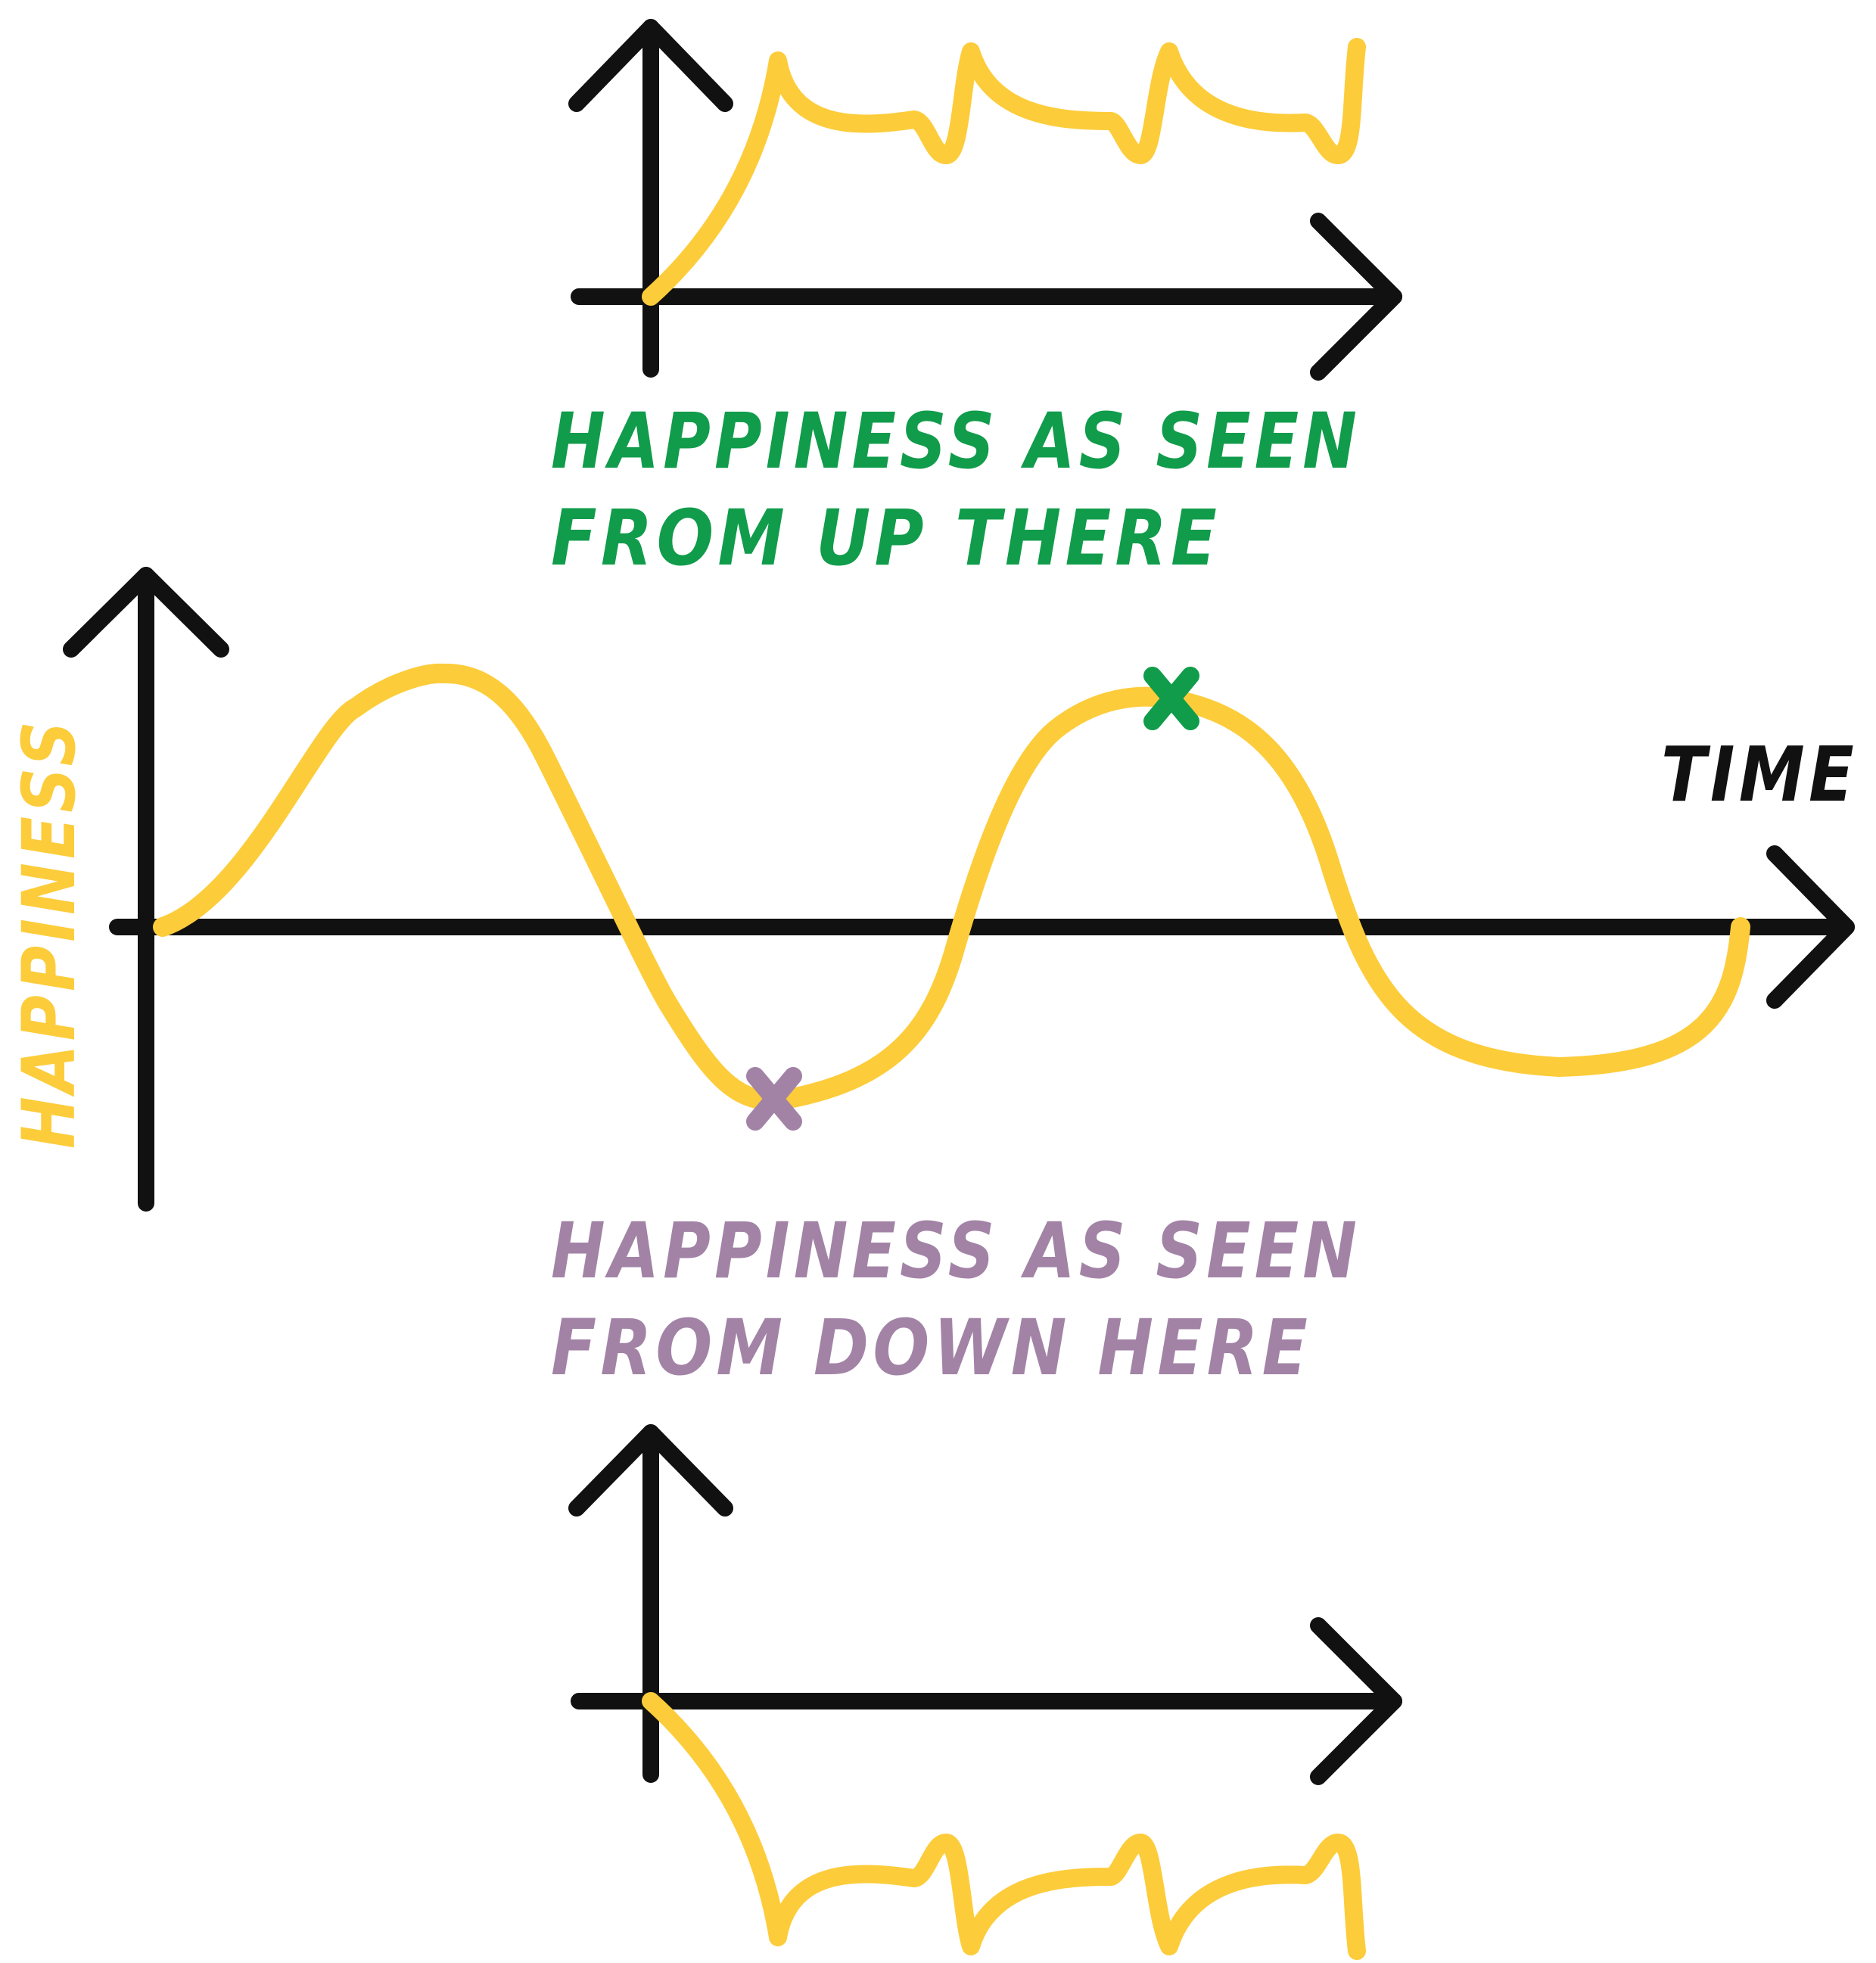  What do you see at coordinates (1760, 774) in the screenshot?
I see `x-axis-label: TIME` at bounding box center [1760, 774].